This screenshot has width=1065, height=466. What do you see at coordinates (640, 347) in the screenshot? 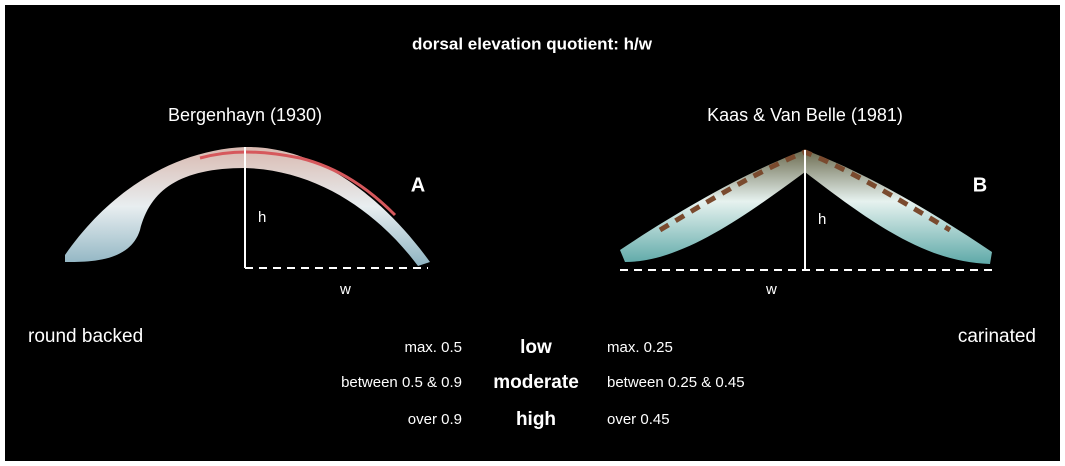
I see `right-range: max. 0.25` at bounding box center [640, 347].